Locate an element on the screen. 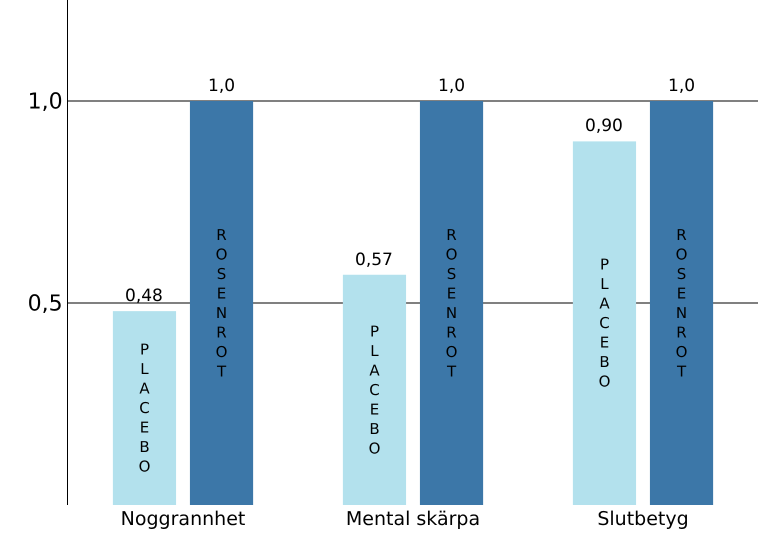  series-label: PLACEBO is located at coordinates (144, 408).